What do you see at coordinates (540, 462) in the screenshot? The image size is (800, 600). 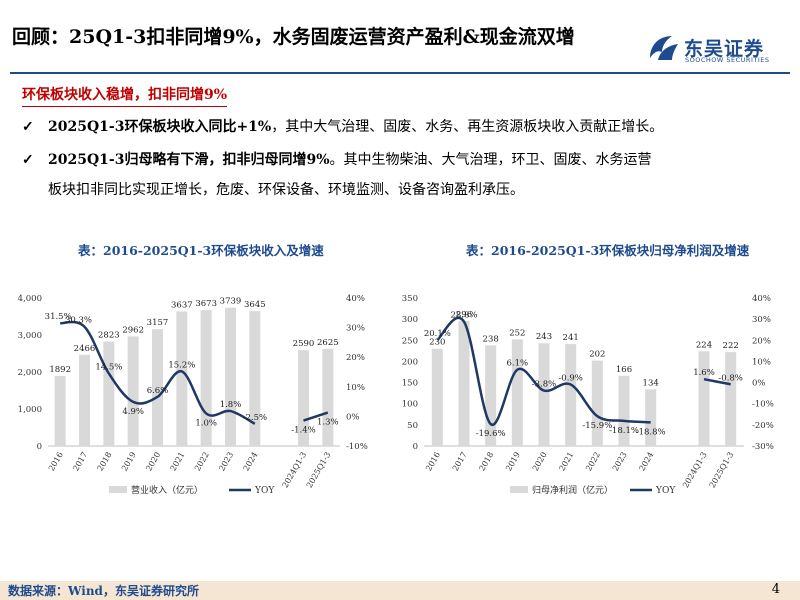 I see `category-label: 2020` at bounding box center [540, 462].